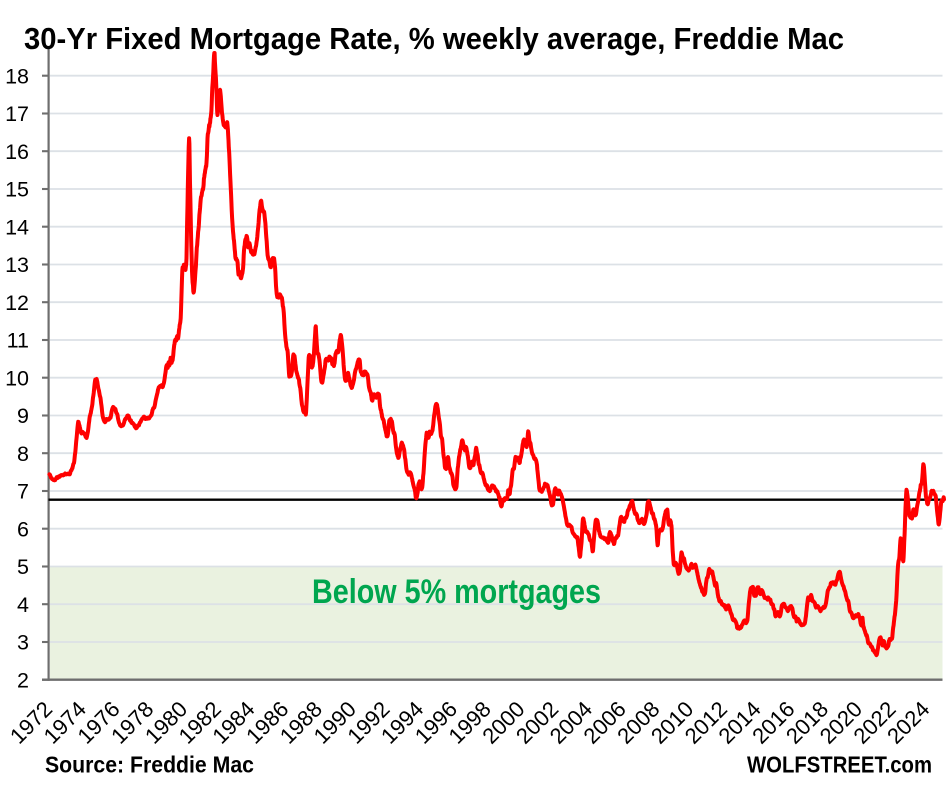 The width and height of the screenshot is (947, 796). What do you see at coordinates (17, 378) in the screenshot?
I see `svg-text: 10` at bounding box center [17, 378].